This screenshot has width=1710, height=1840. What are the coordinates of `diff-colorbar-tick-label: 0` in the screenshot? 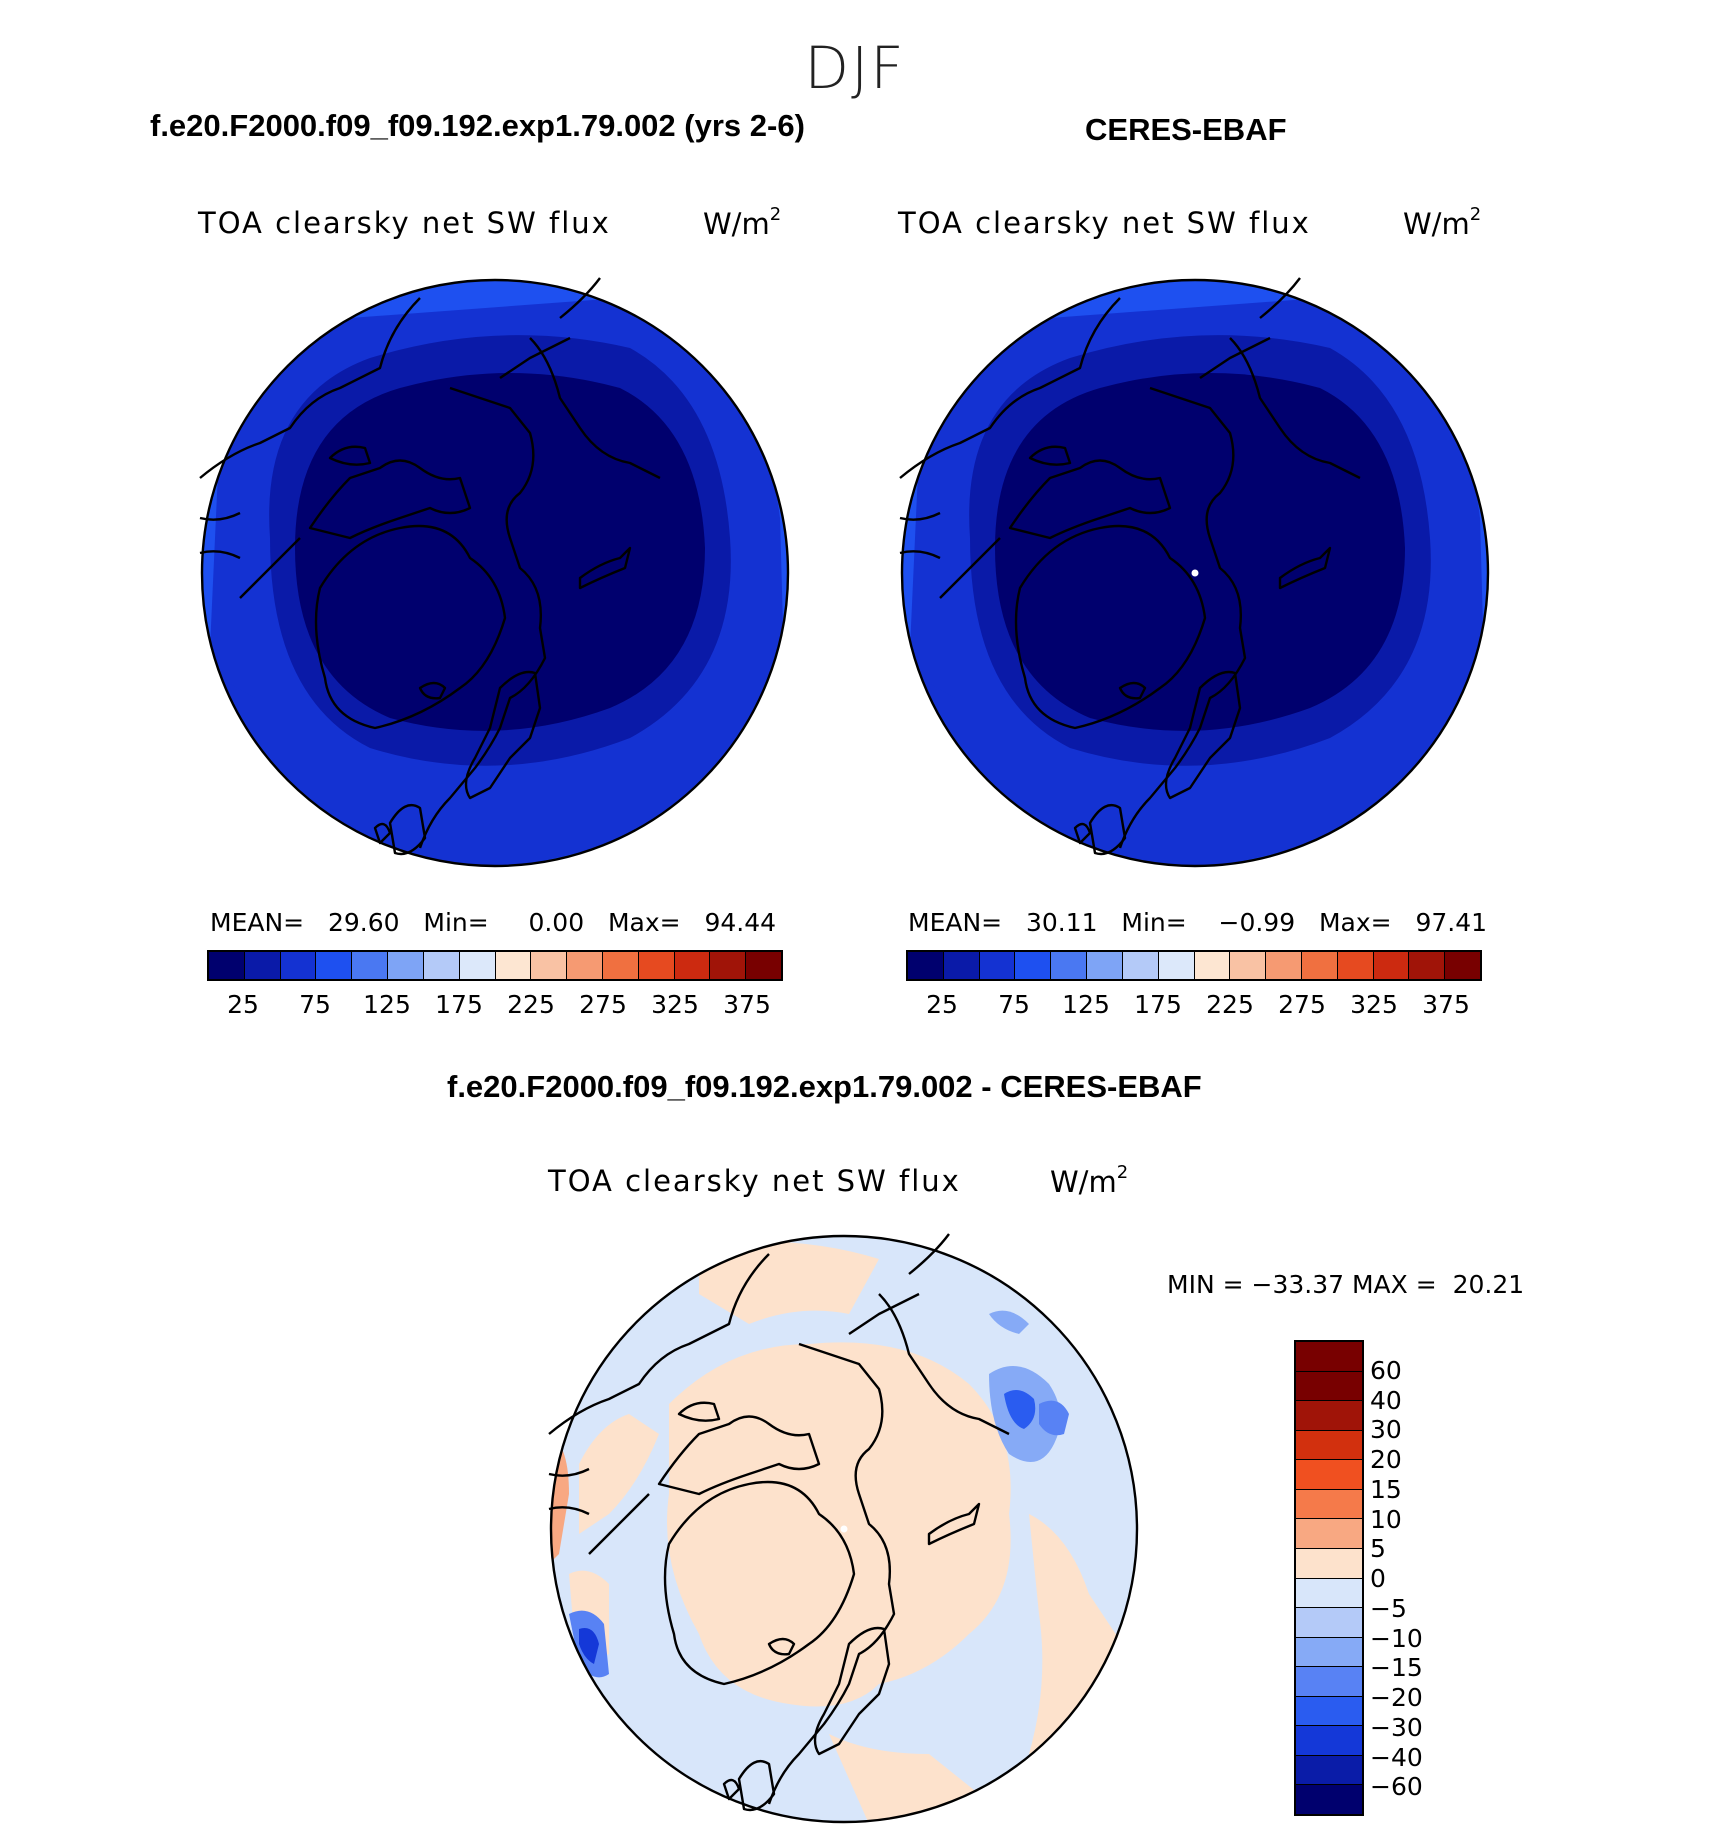 It's located at (1378, 1578).